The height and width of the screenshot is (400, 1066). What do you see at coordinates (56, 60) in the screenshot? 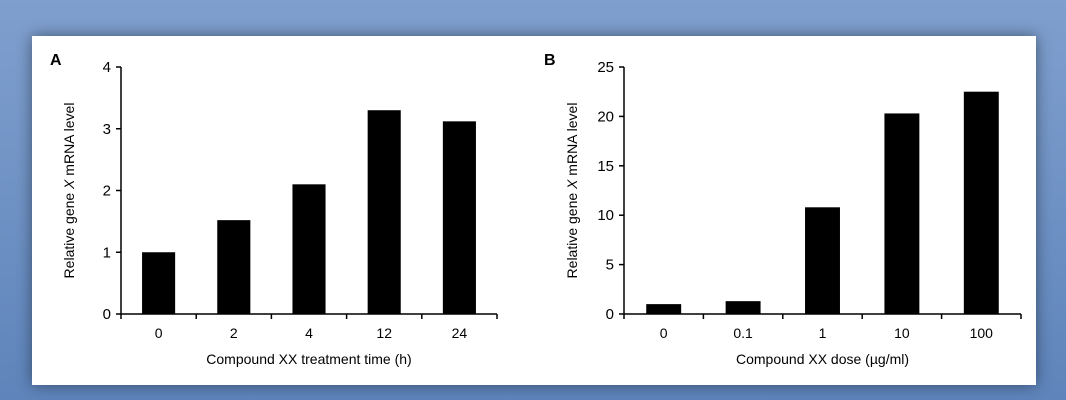
I see `panel-label: A` at bounding box center [56, 60].